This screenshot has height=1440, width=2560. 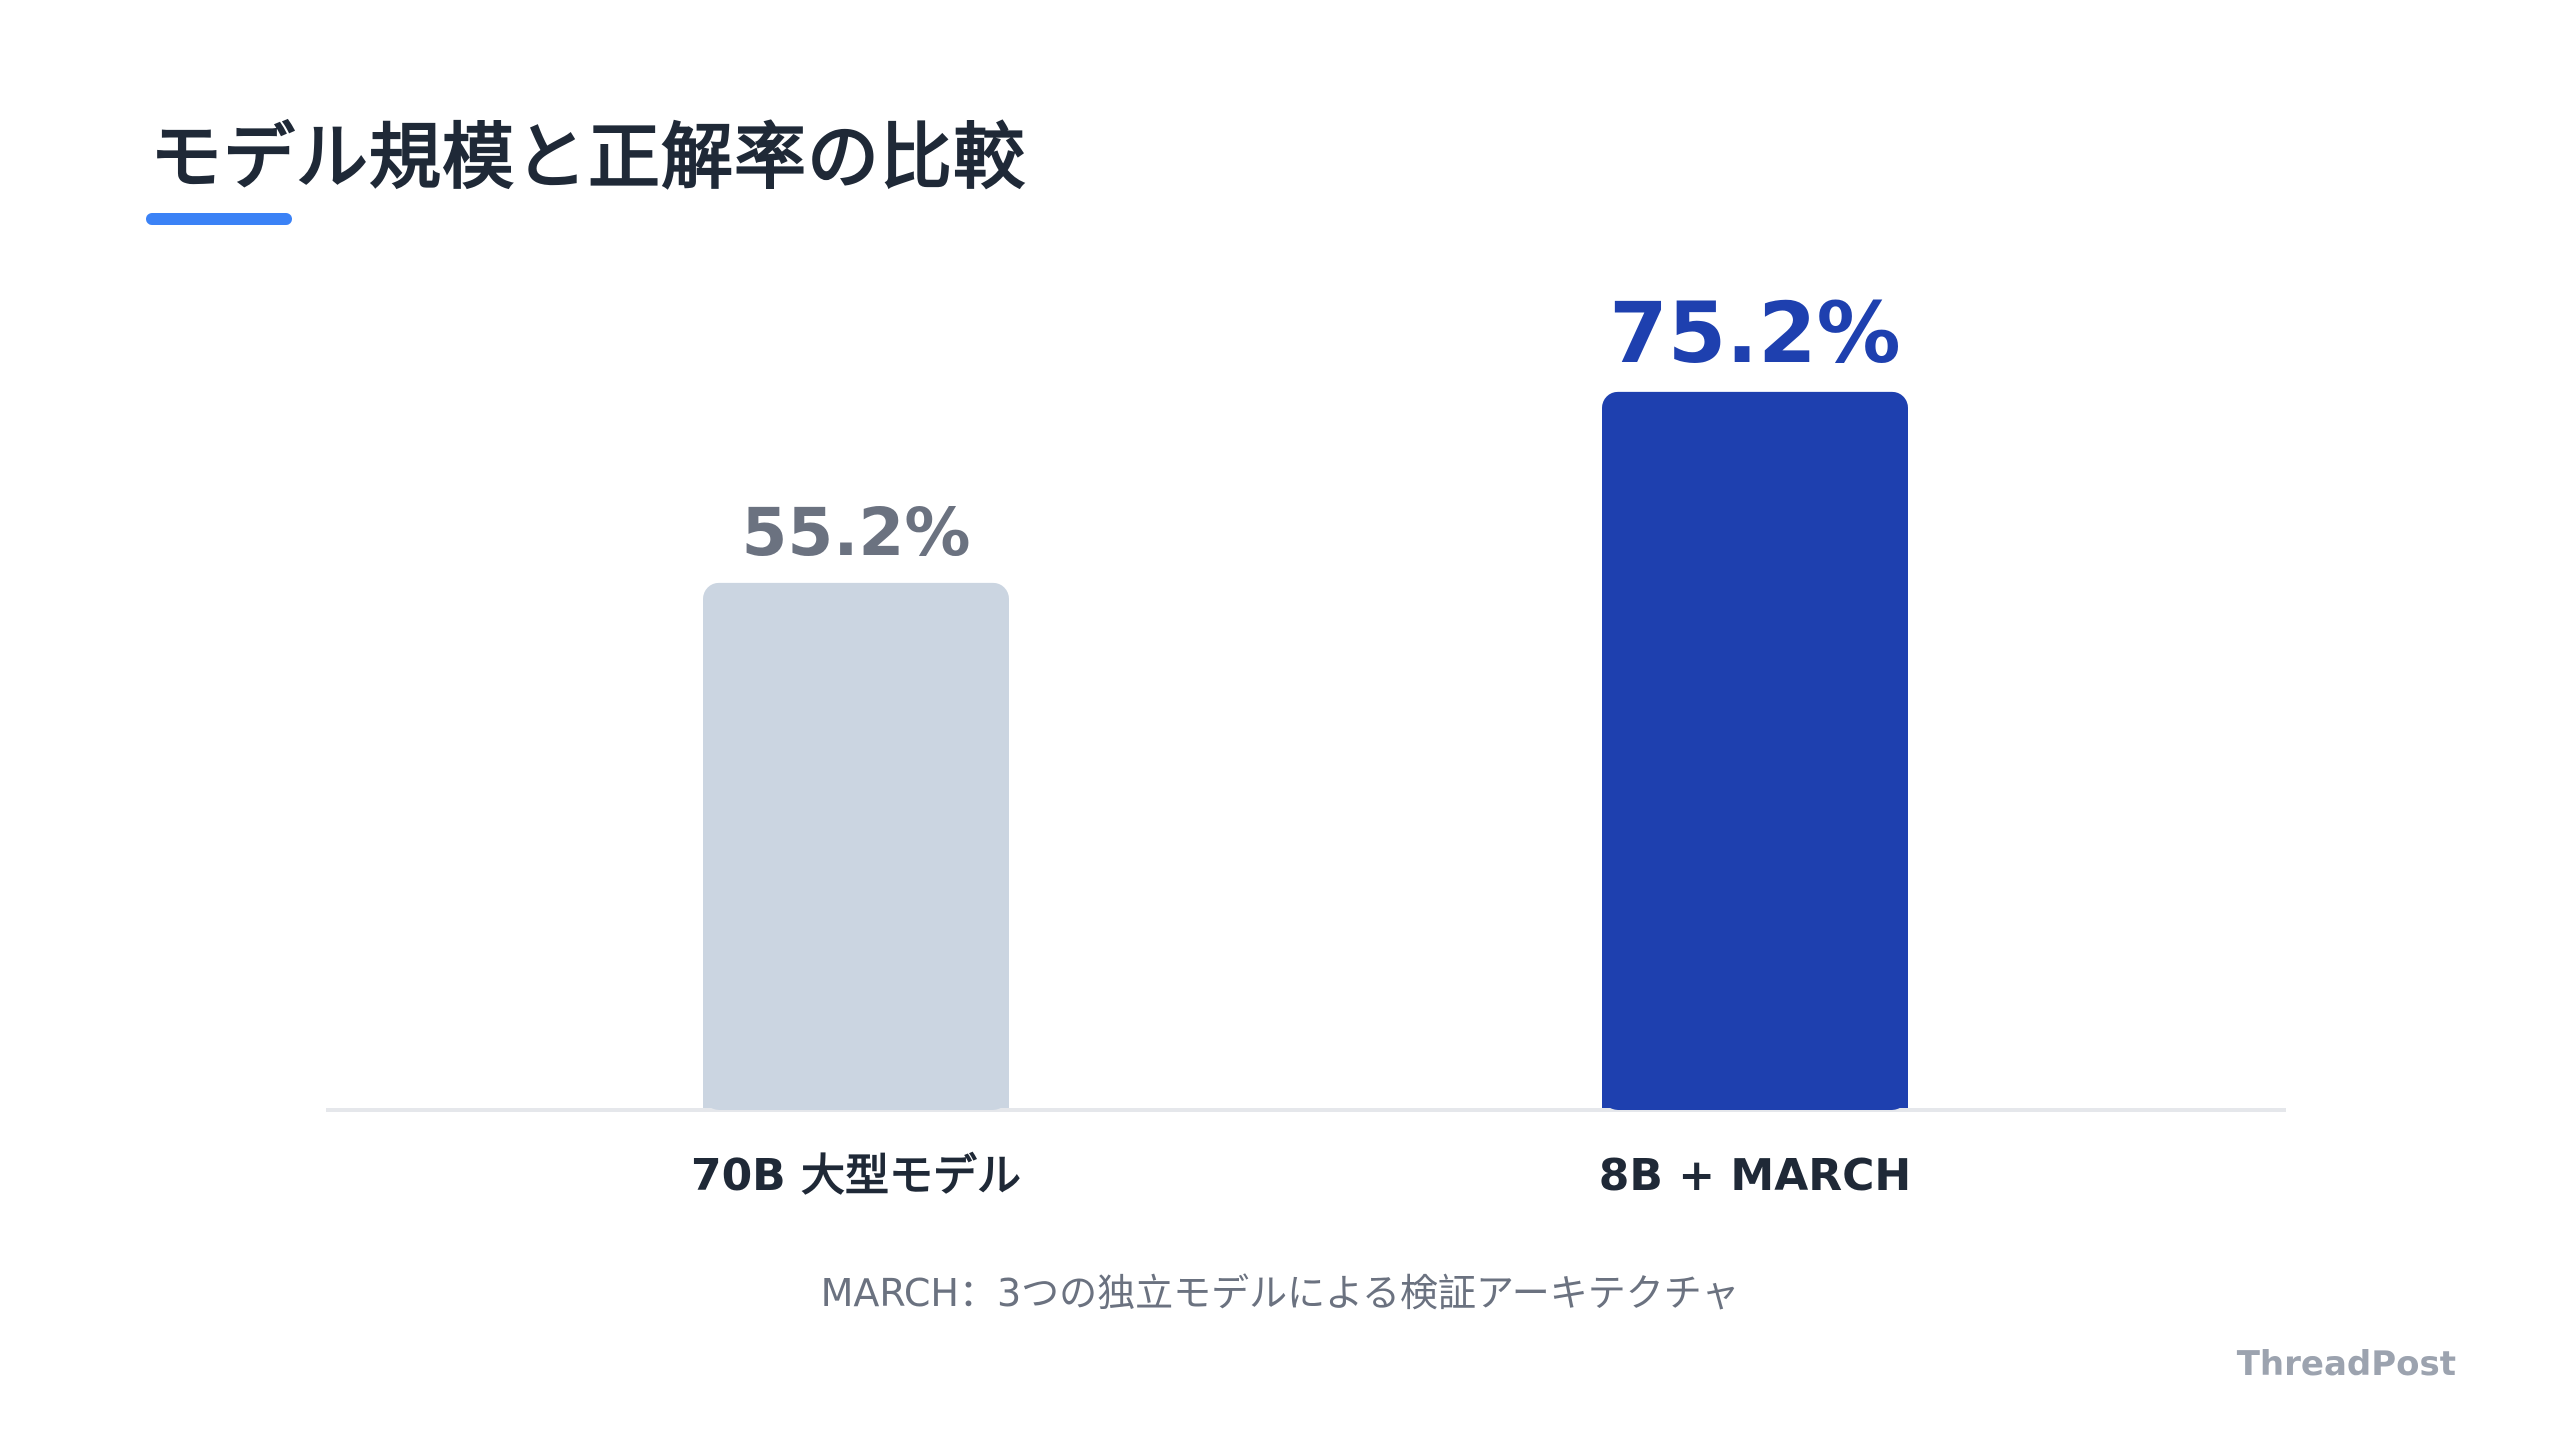 I want to click on bar-1-base, so click(x=856, y=1100).